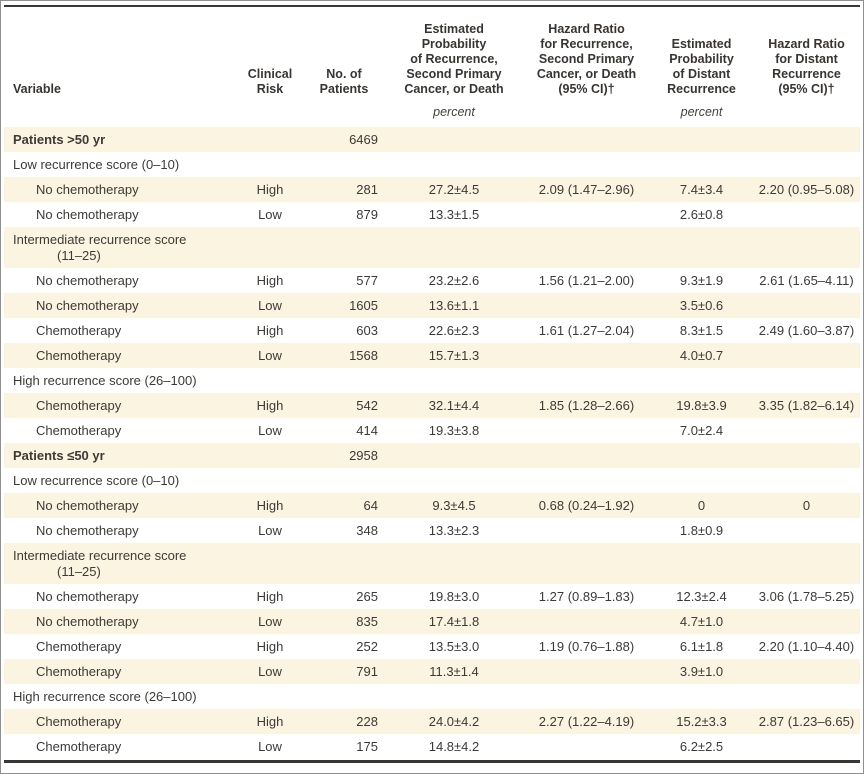  What do you see at coordinates (806, 721) in the screenshot?
I see `hr-distant-cell: 2.87 (1.23–6.65)` at bounding box center [806, 721].